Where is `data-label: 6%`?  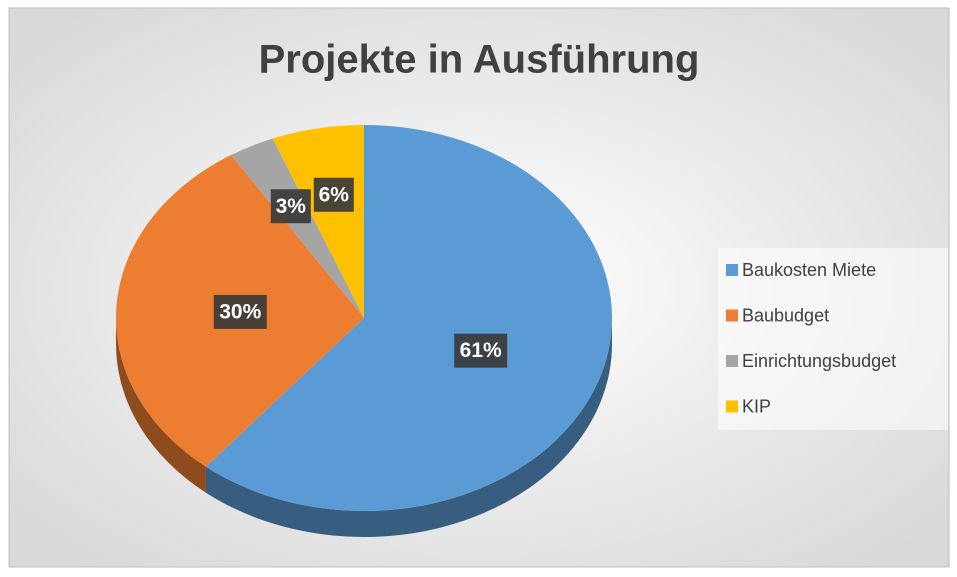 data-label: 6% is located at coordinates (334, 194).